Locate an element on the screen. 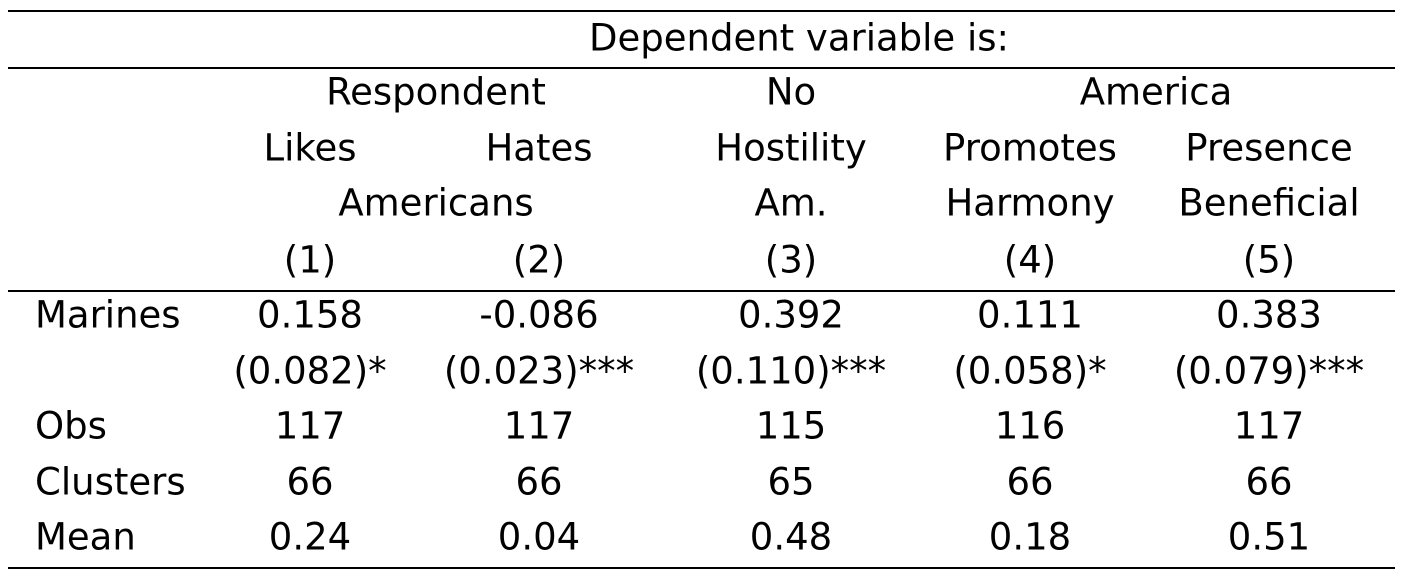 The width and height of the screenshot is (1406, 582). row-label-clusters: Clusters is located at coordinates (110, 482).